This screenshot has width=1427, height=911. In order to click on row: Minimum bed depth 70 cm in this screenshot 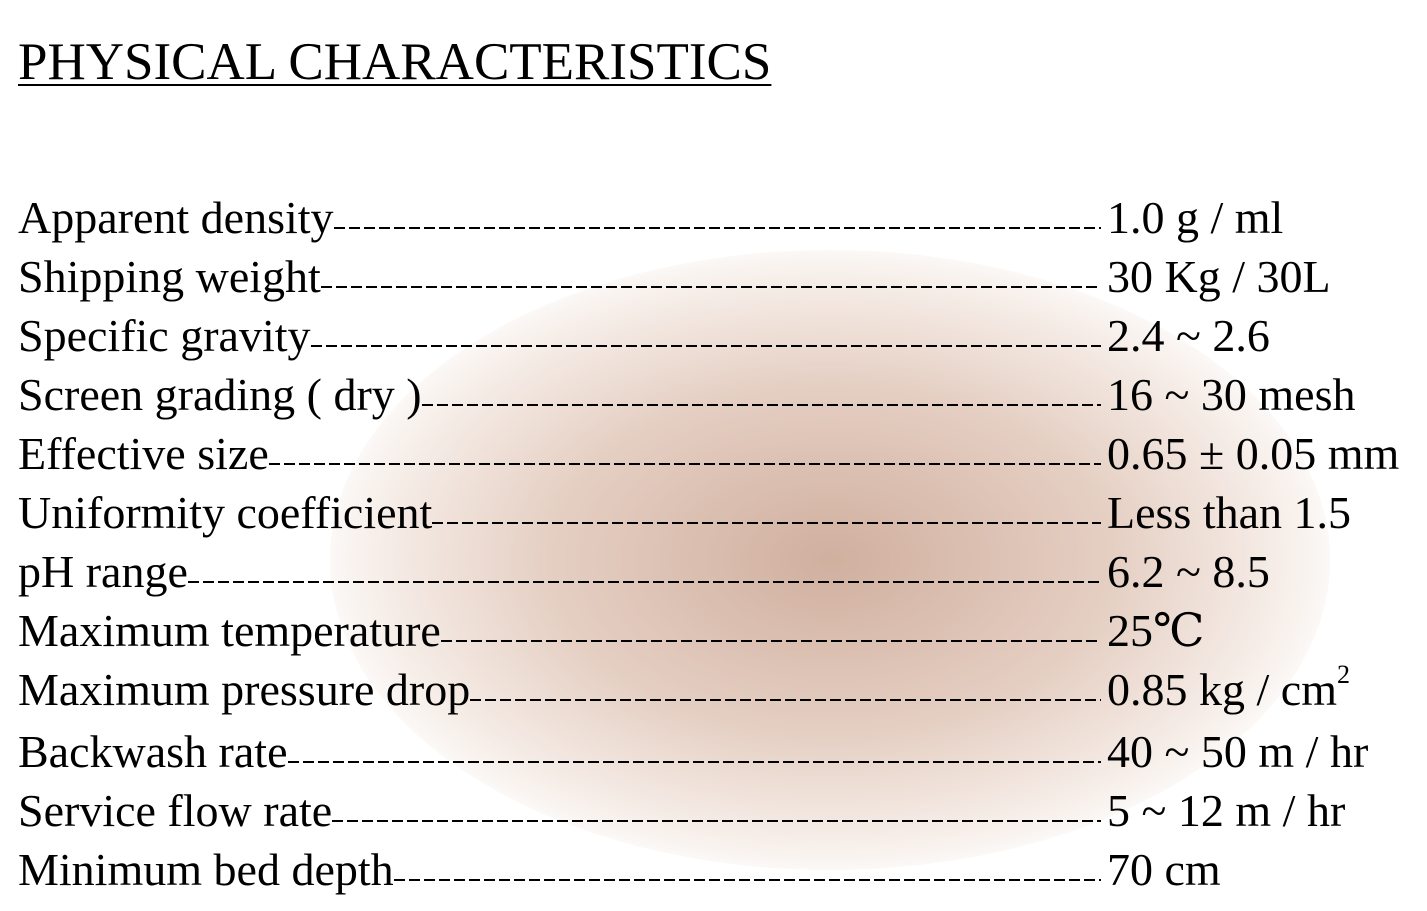, I will do `click(722, 869)`.